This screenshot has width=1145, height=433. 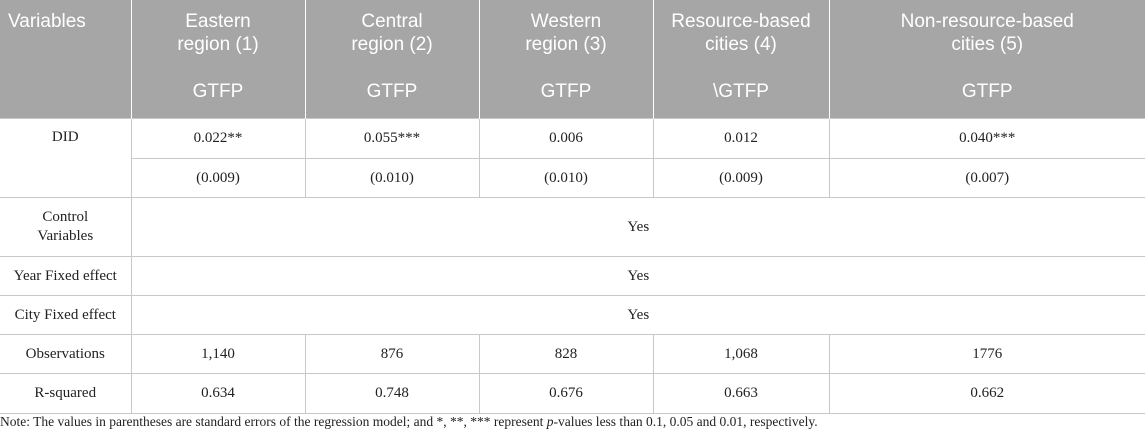 I want to click on header-col-nonresource-line1: Non-resource-based, so click(x=987, y=21).